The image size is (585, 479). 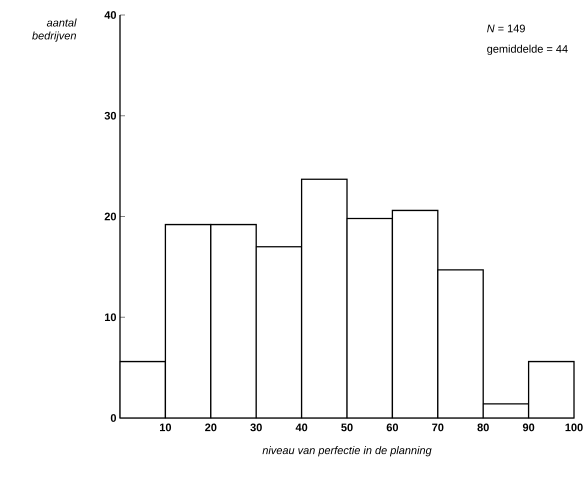 What do you see at coordinates (113, 418) in the screenshot?
I see `y-tick-label: 0` at bounding box center [113, 418].